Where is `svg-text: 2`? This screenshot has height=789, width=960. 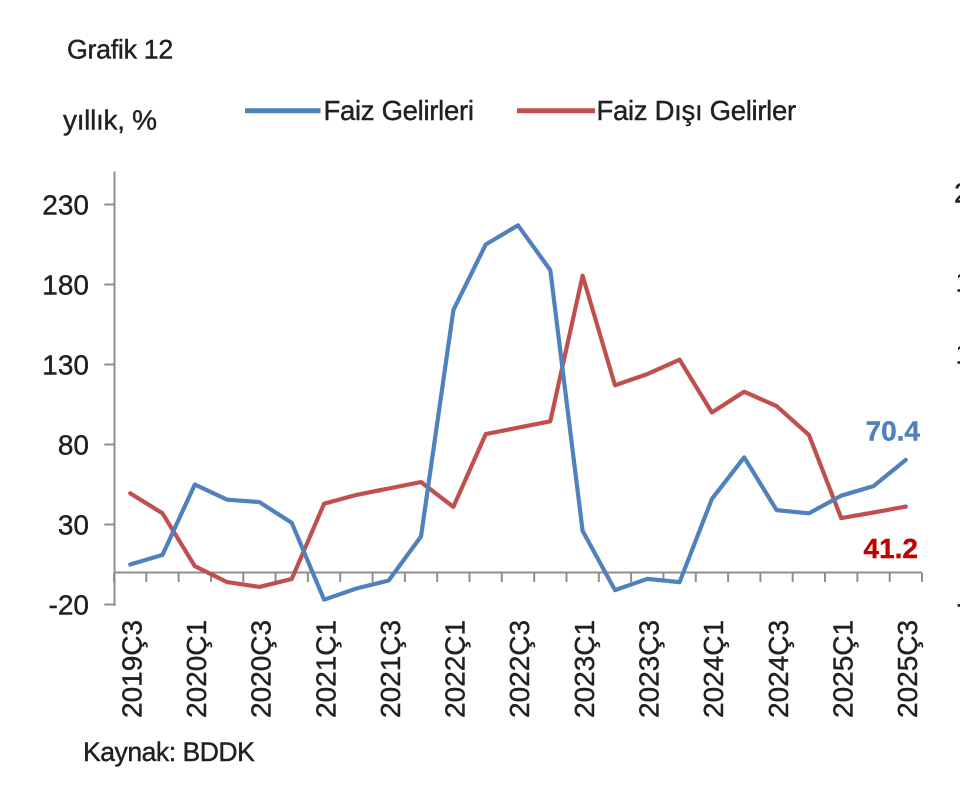
svg-text: 2 is located at coordinates (957, 193).